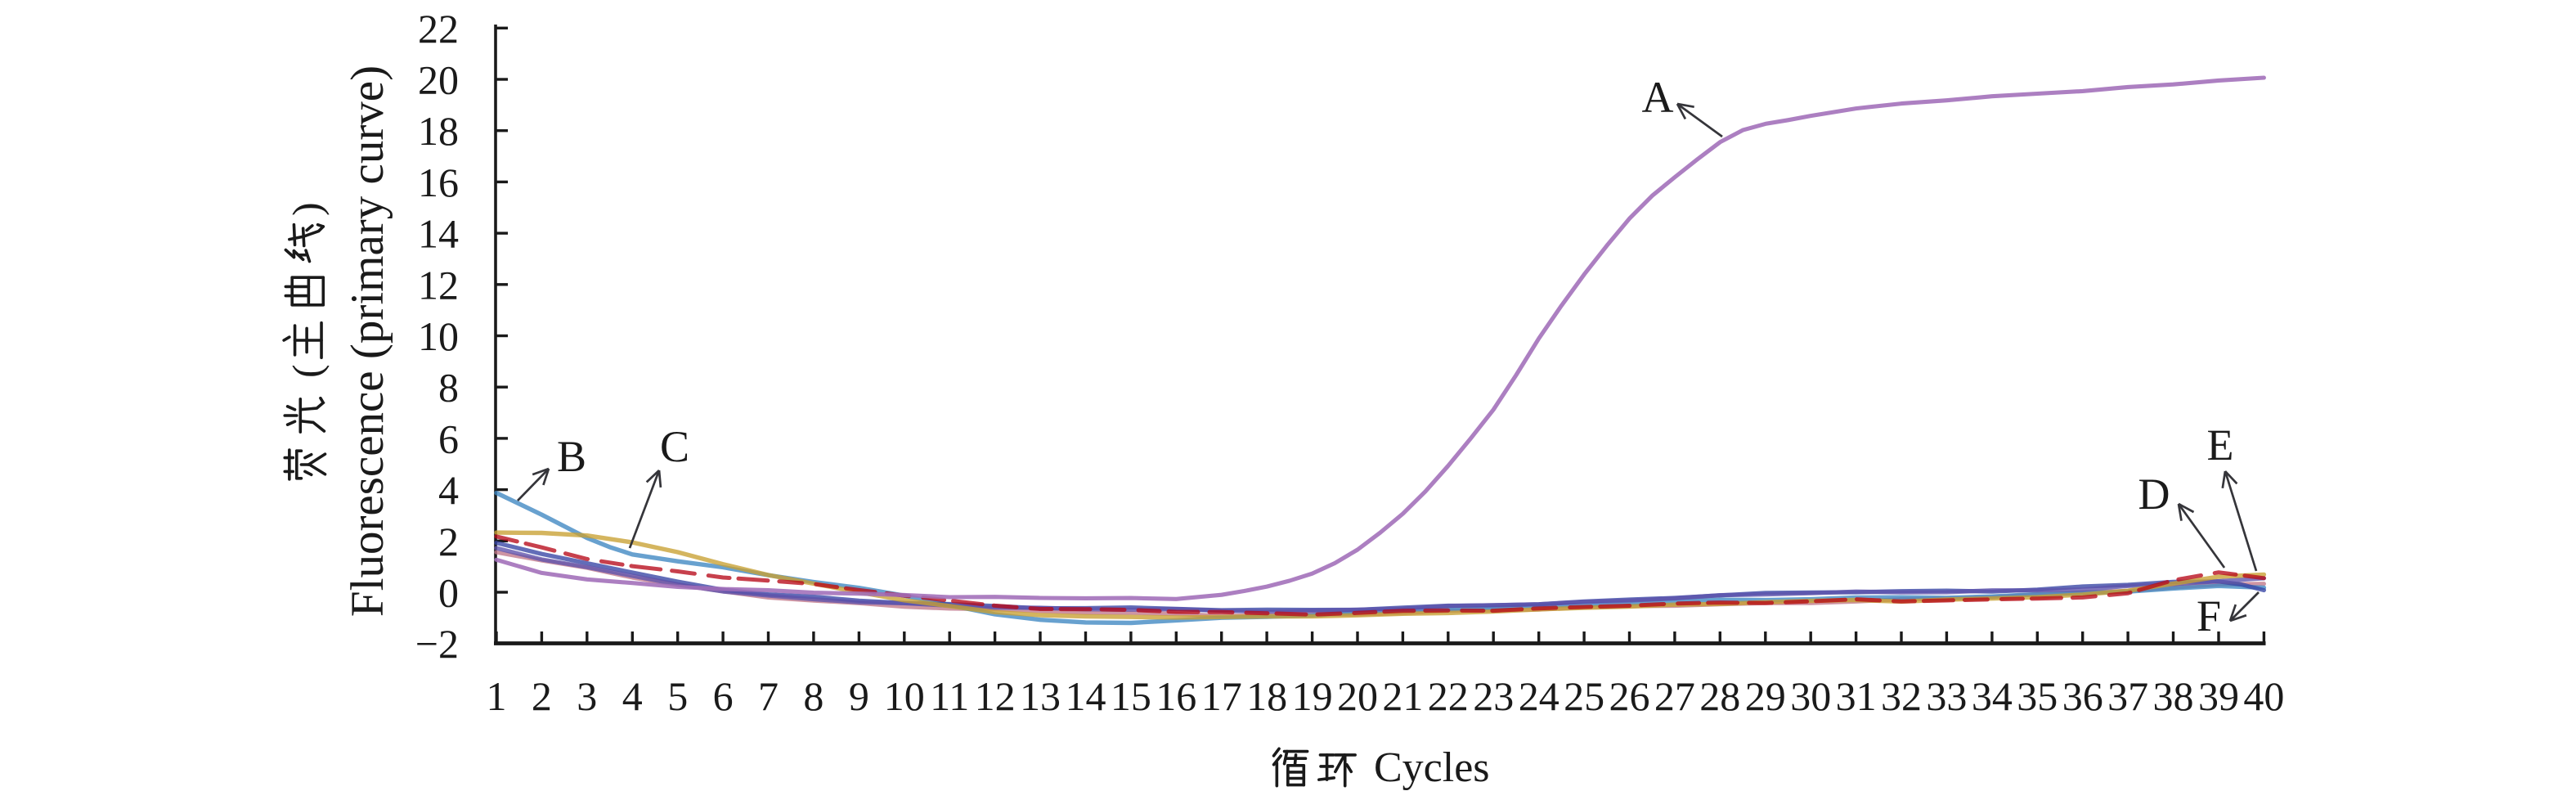  What do you see at coordinates (368, 341) in the screenshot?
I see `svg-text: Fluorescence (primary curve)` at bounding box center [368, 341].